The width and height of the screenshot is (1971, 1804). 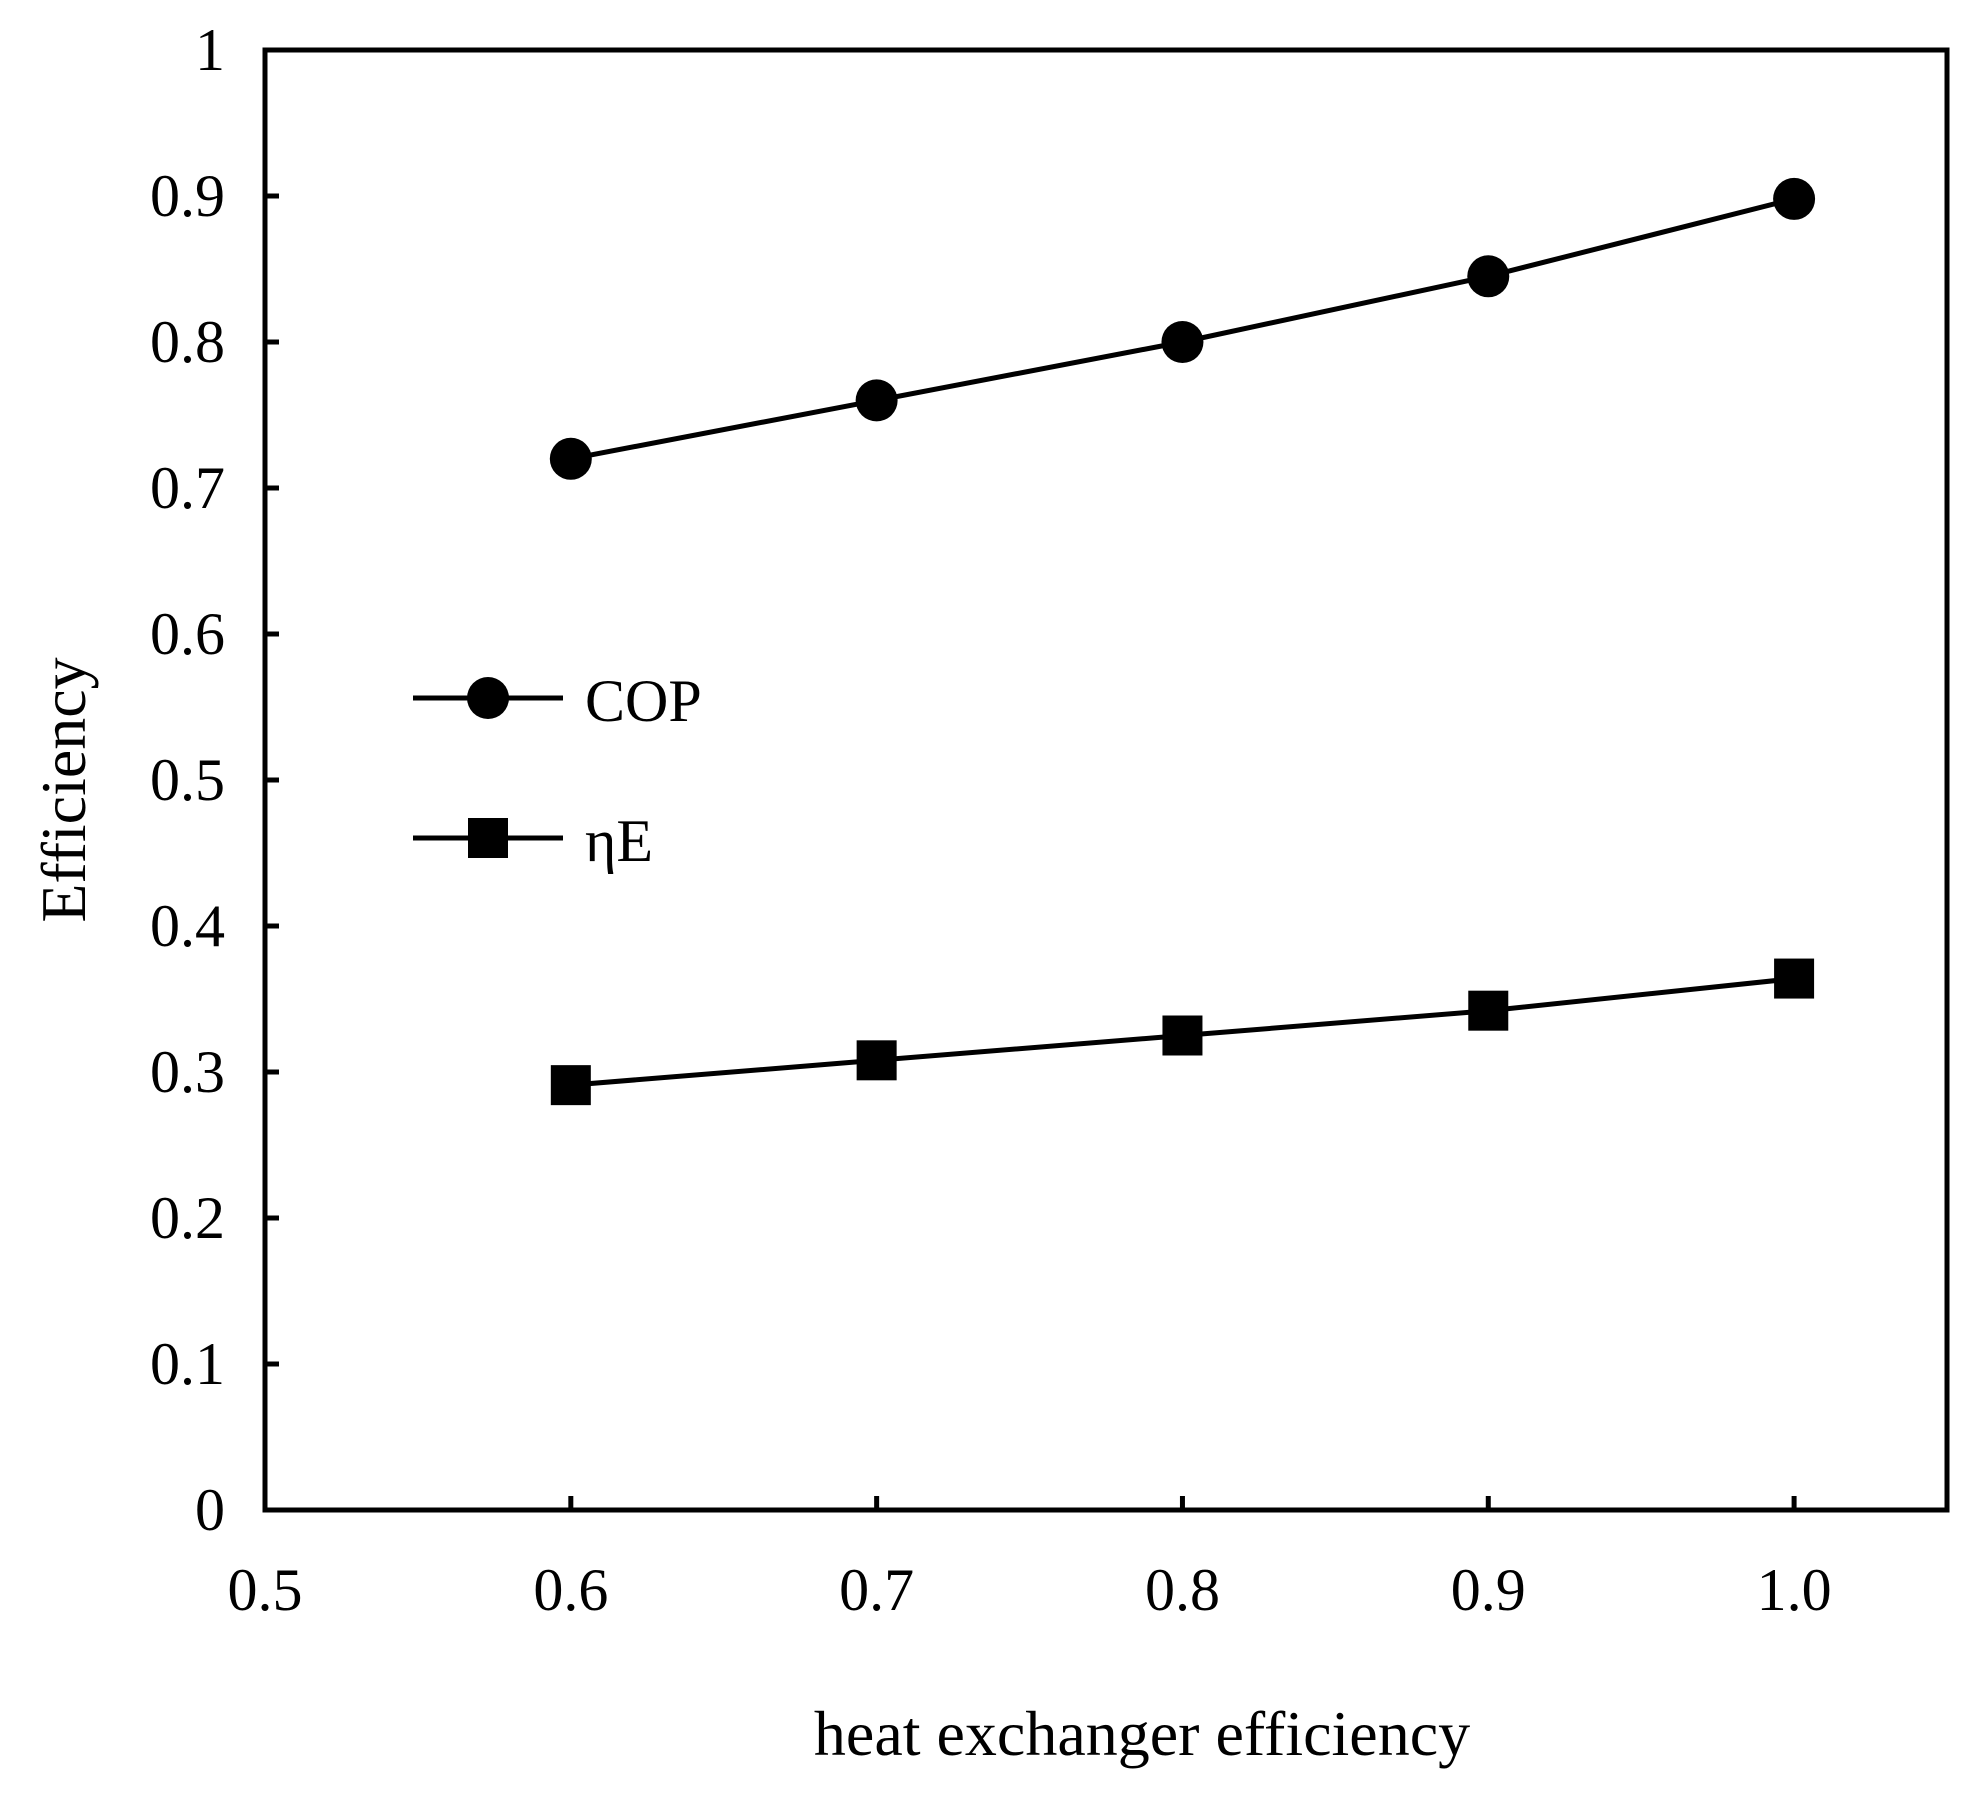 What do you see at coordinates (265, 1590) in the screenshot?
I see `x-tick-label: 0.5` at bounding box center [265, 1590].